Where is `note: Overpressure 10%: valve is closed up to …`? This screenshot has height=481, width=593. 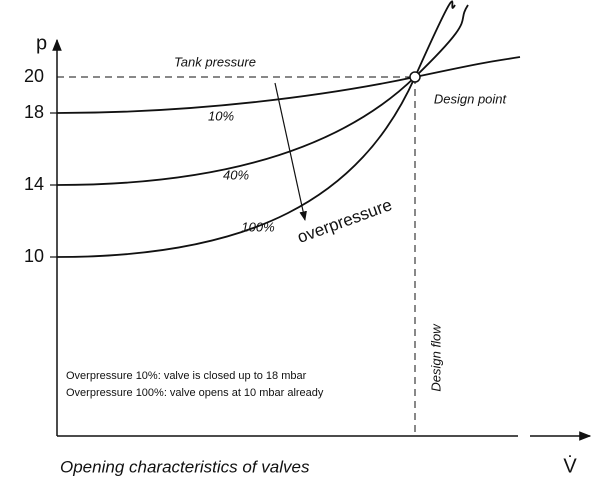
note: Overpressure 10%: valve is closed up to … is located at coordinates (186, 376).